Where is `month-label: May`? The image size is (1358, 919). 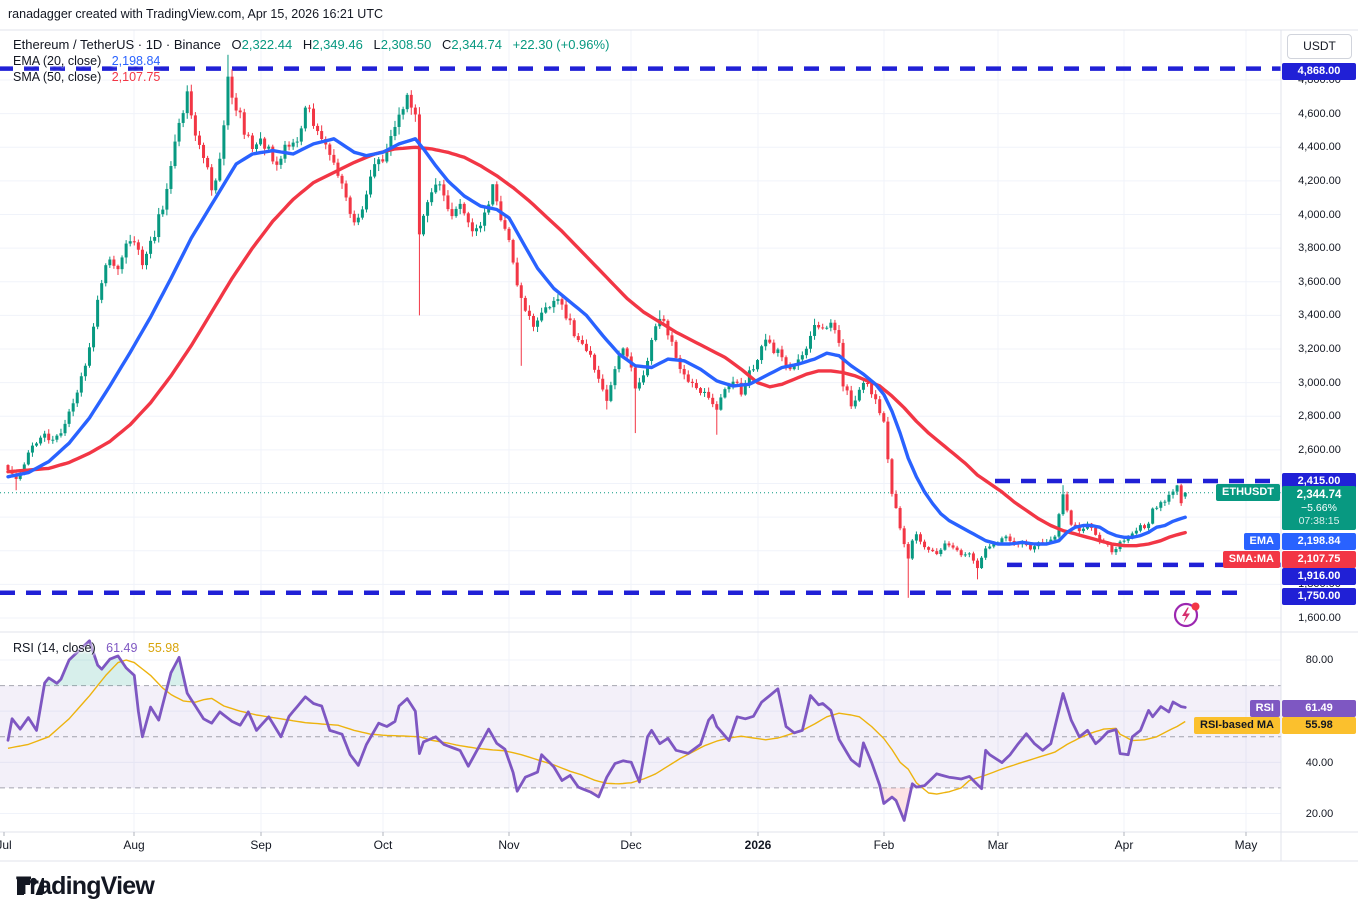 month-label: May is located at coordinates (1246, 845).